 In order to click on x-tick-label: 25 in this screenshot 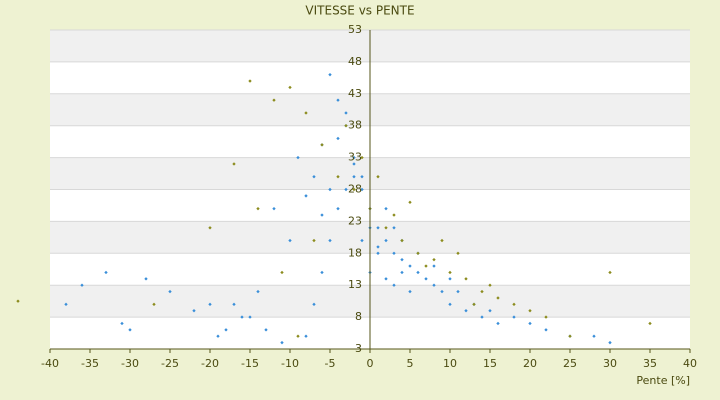, I will do `click(570, 363)`.